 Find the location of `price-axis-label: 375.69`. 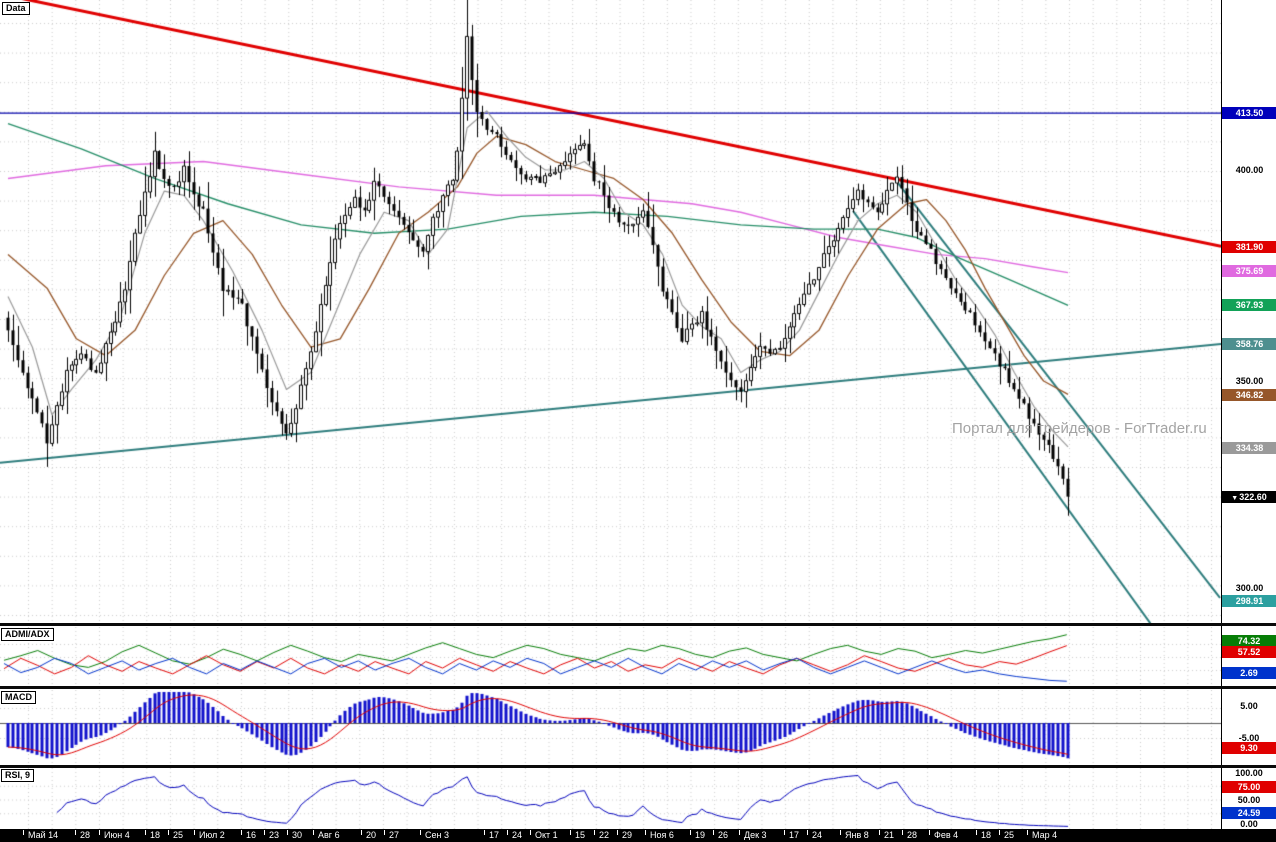

price-axis-label: 375.69 is located at coordinates (1249, 271).